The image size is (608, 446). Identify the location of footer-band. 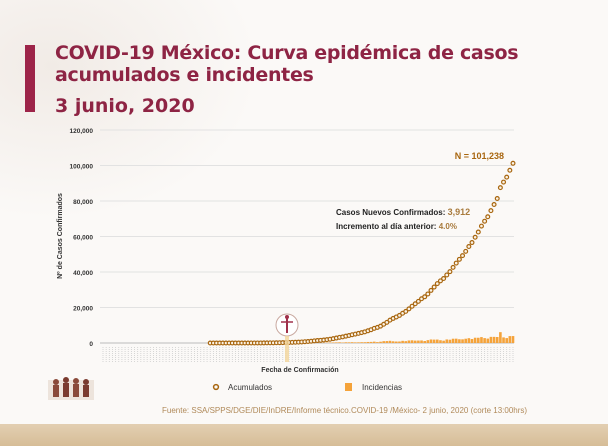
(304, 435).